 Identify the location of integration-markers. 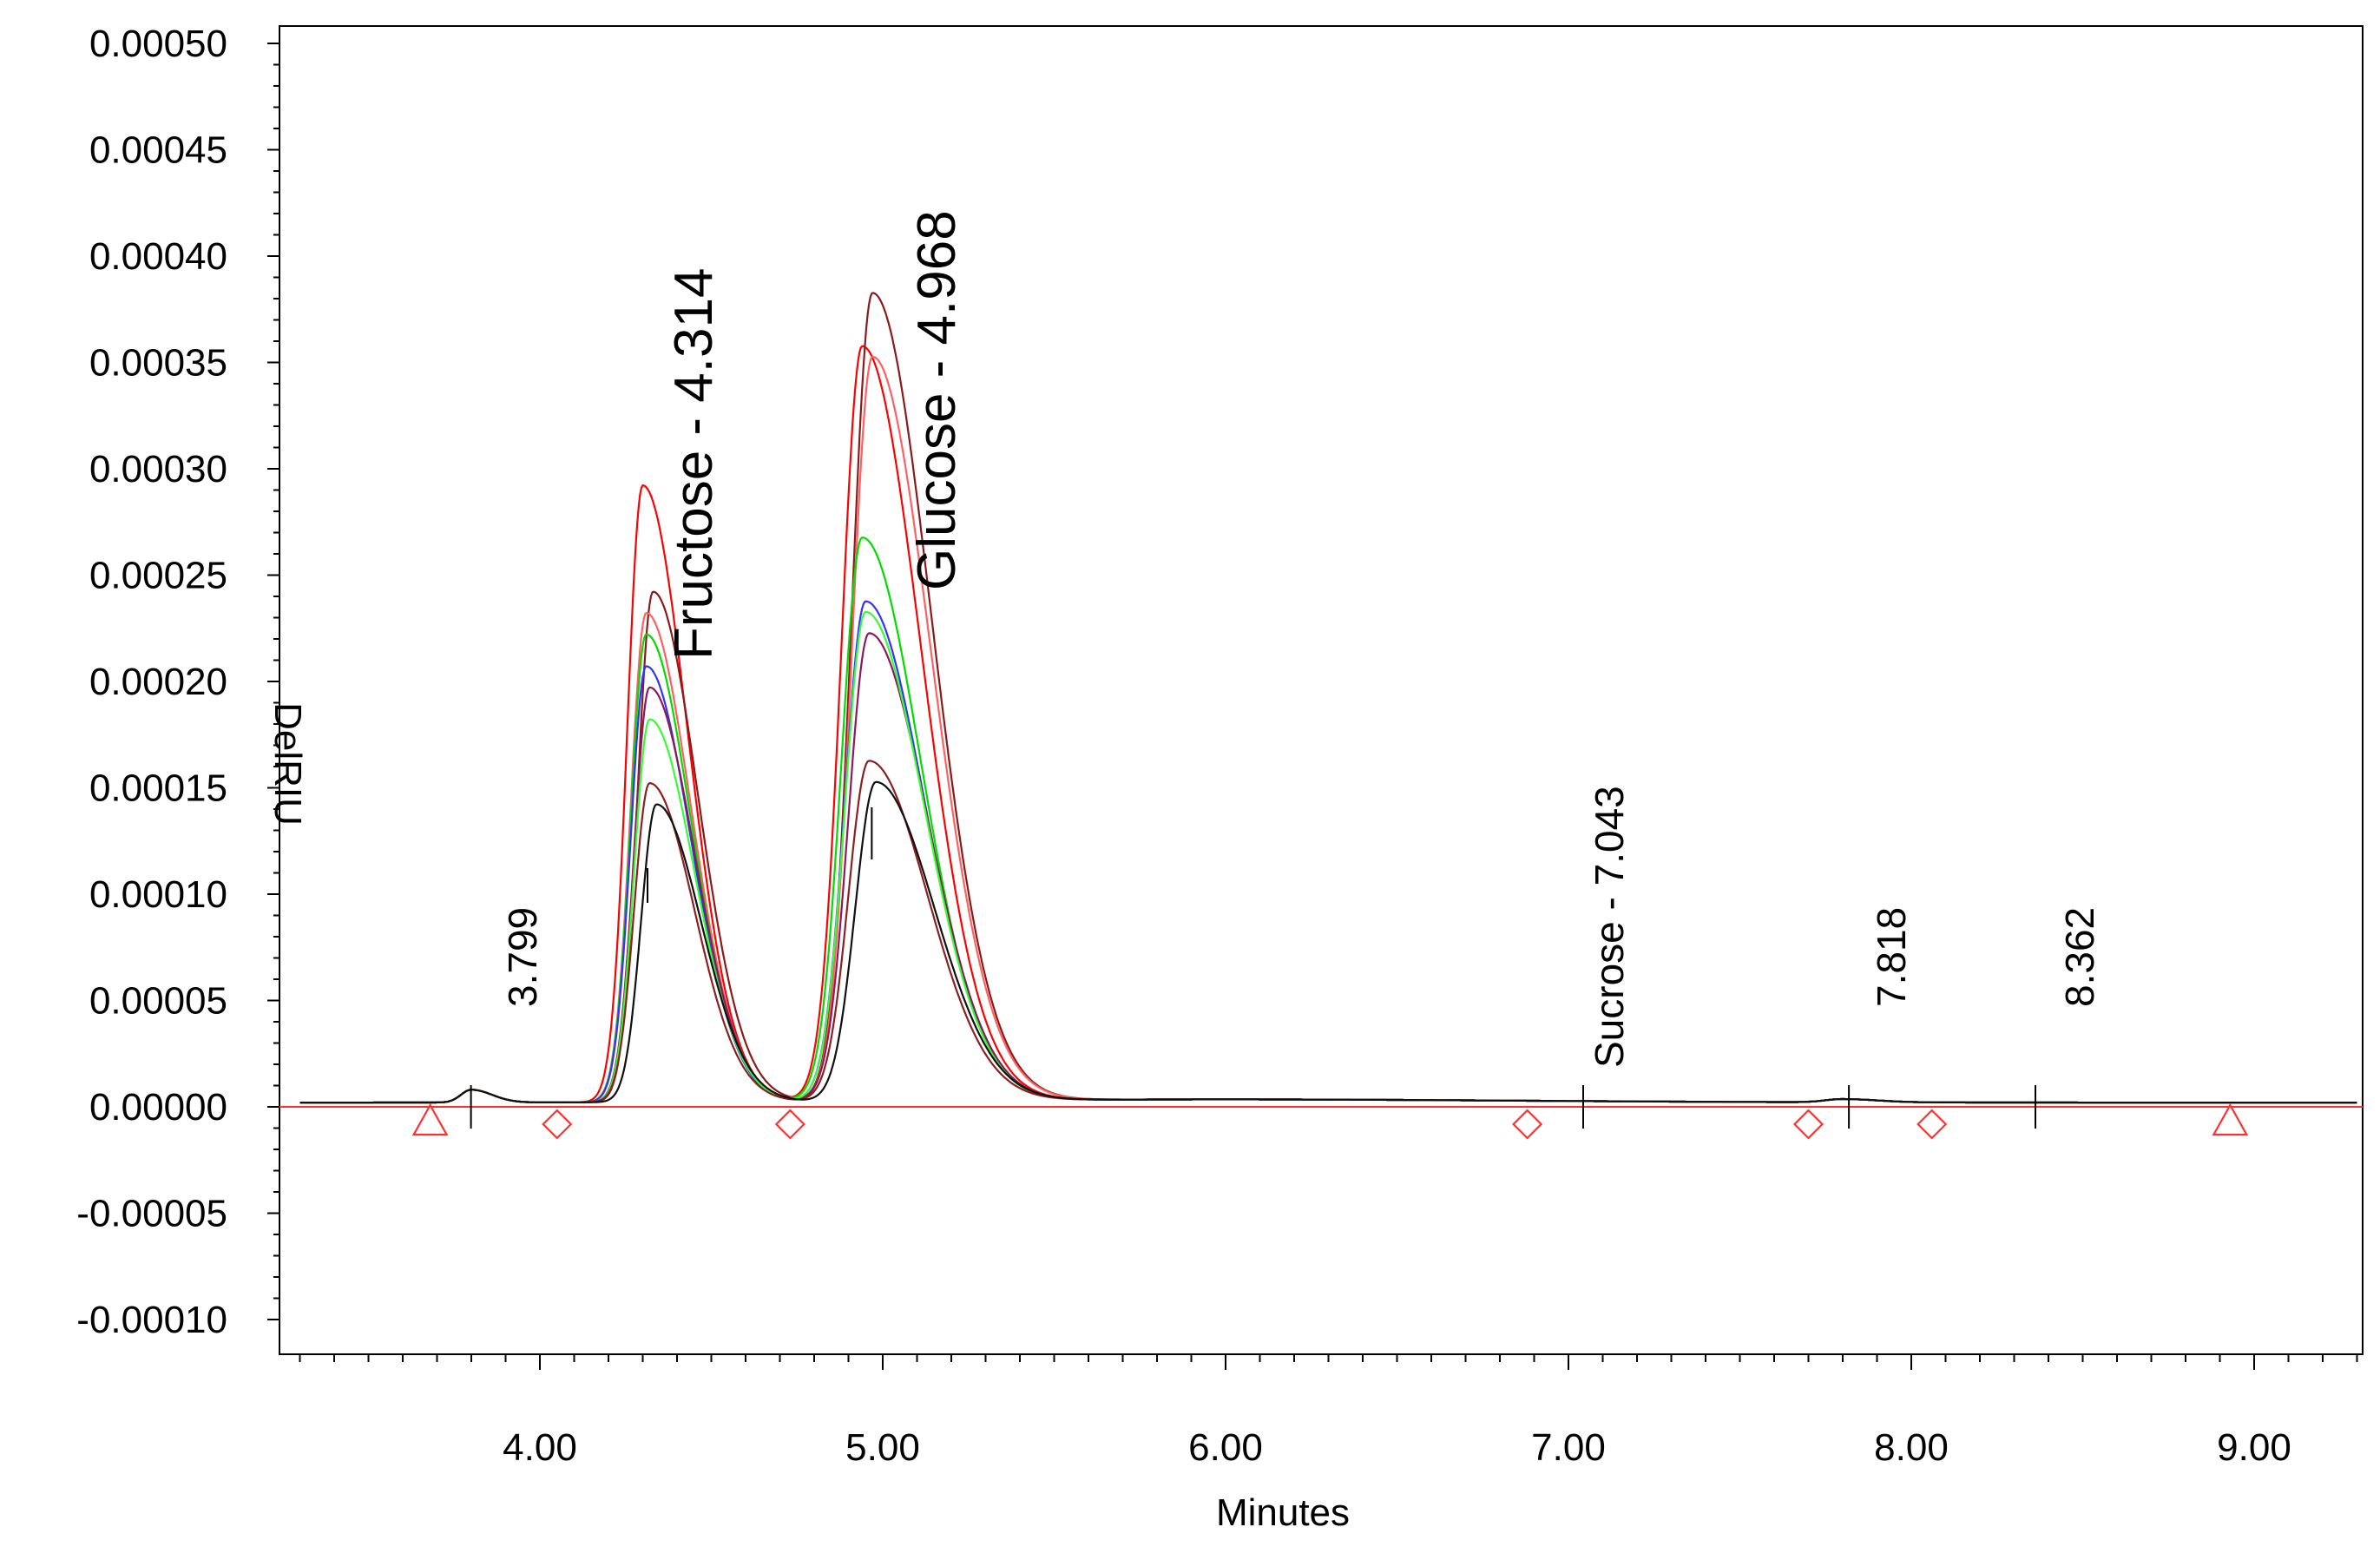
(1330, 1121).